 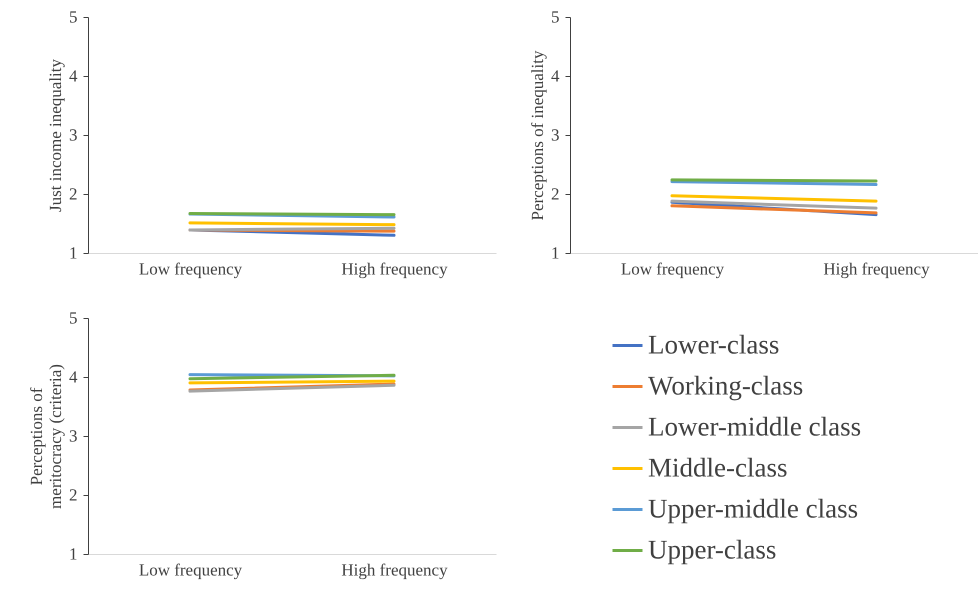 What do you see at coordinates (537, 135) in the screenshot?
I see `y-axis-title: Perceptions of inequality` at bounding box center [537, 135].